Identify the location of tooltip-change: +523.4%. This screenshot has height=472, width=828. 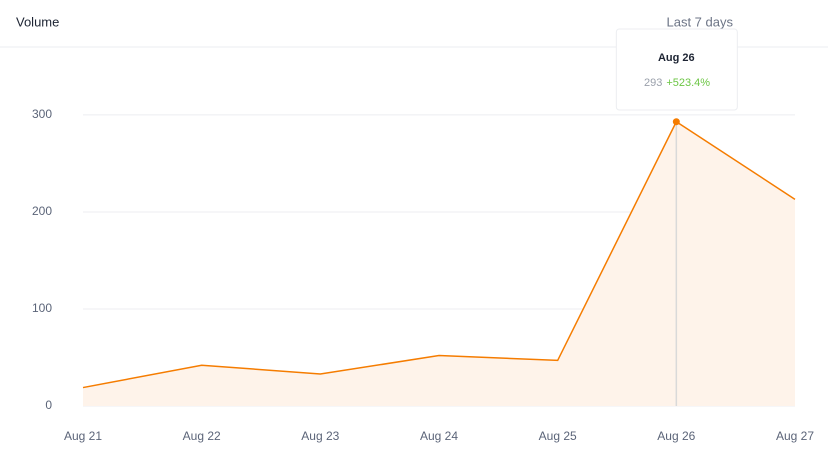
(688, 83).